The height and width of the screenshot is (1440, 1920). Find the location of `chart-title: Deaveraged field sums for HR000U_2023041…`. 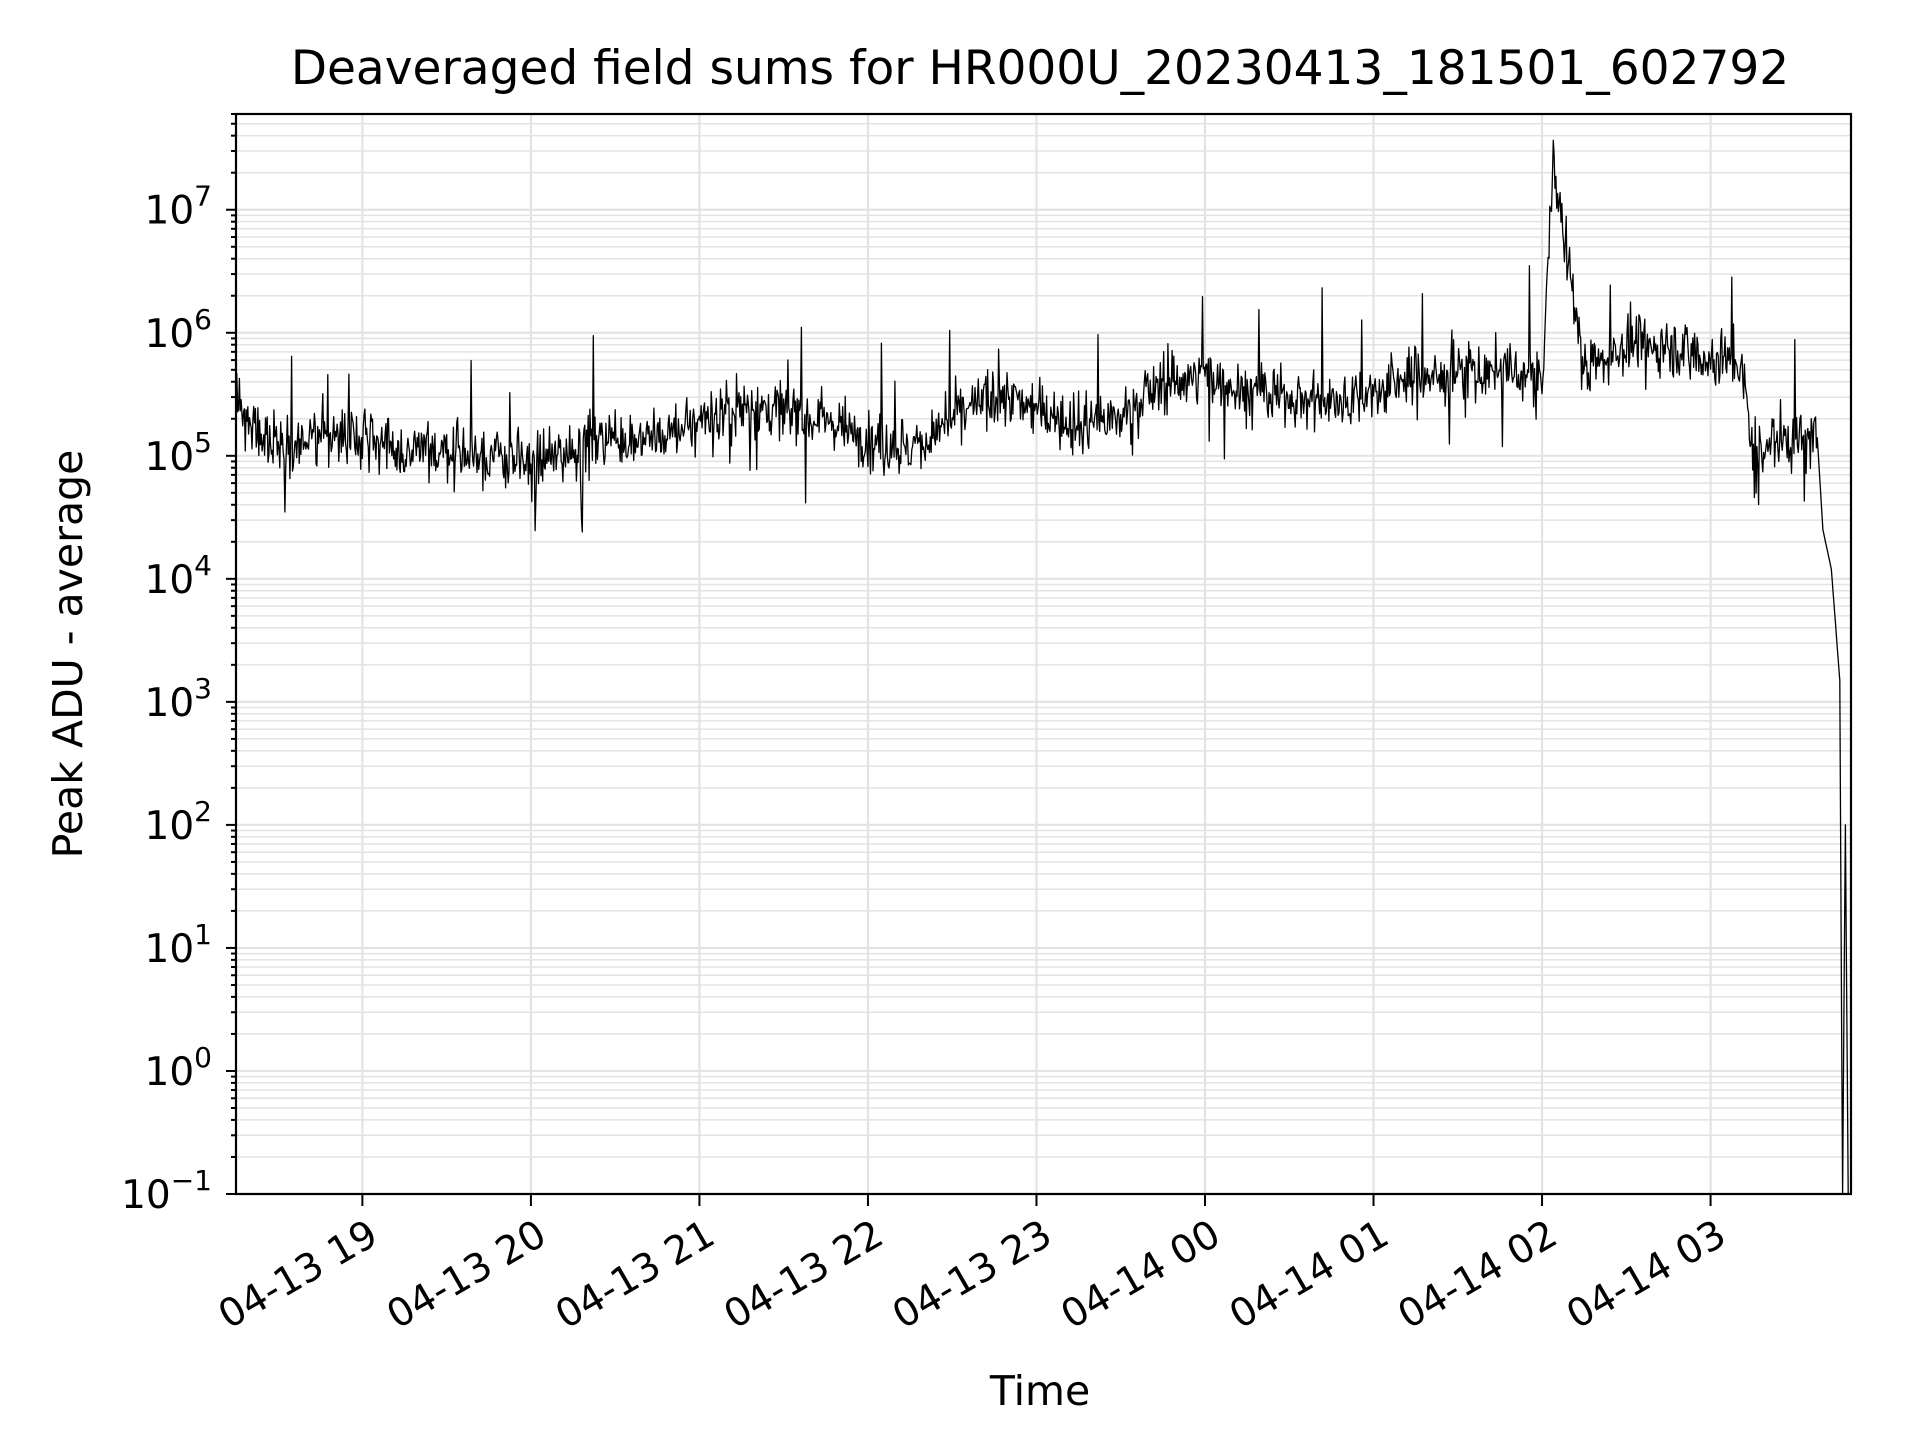

chart-title: Deaveraged field sums for HR000U_2023041… is located at coordinates (1040, 68).